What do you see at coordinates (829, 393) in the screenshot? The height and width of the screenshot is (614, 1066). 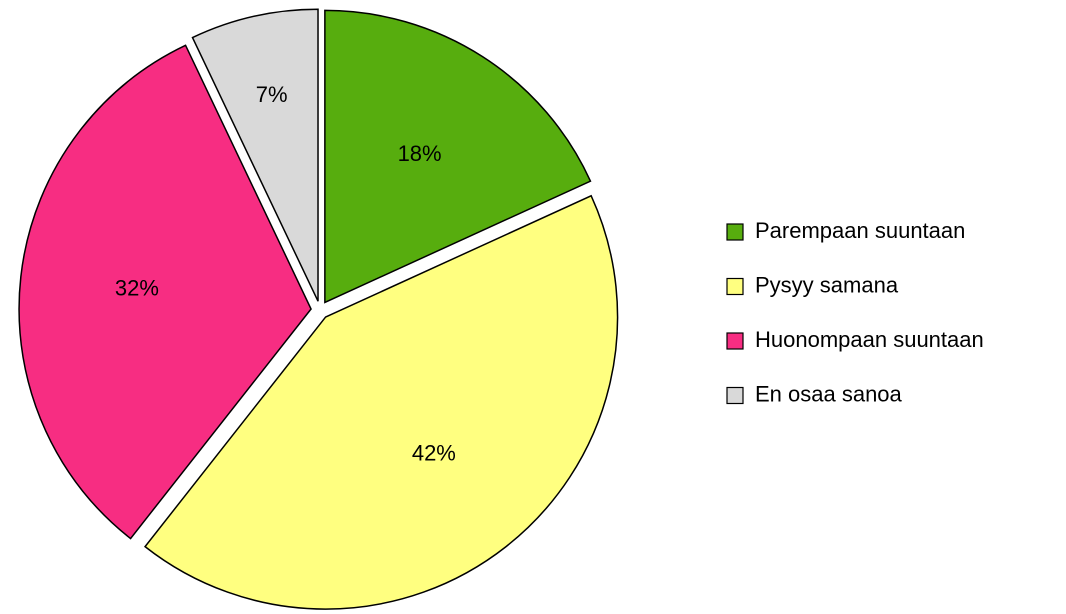 I see `legend-label: En osaa sanoa` at bounding box center [829, 393].